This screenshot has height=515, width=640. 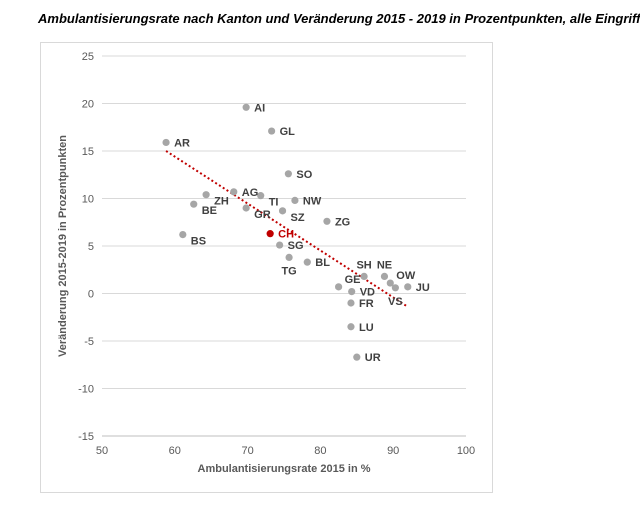 I want to click on point-ag, so click(x=234, y=192).